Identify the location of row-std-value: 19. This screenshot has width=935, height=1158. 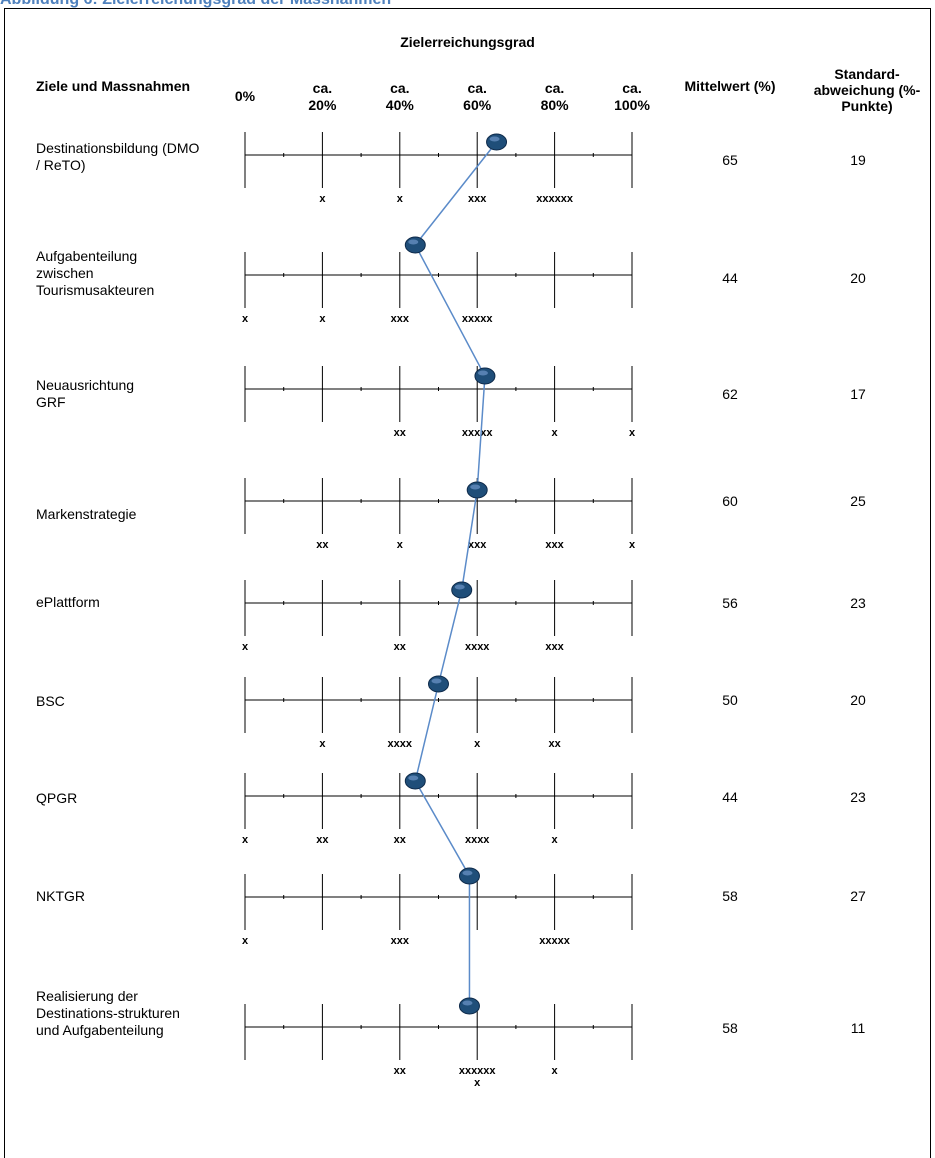
(858, 160).